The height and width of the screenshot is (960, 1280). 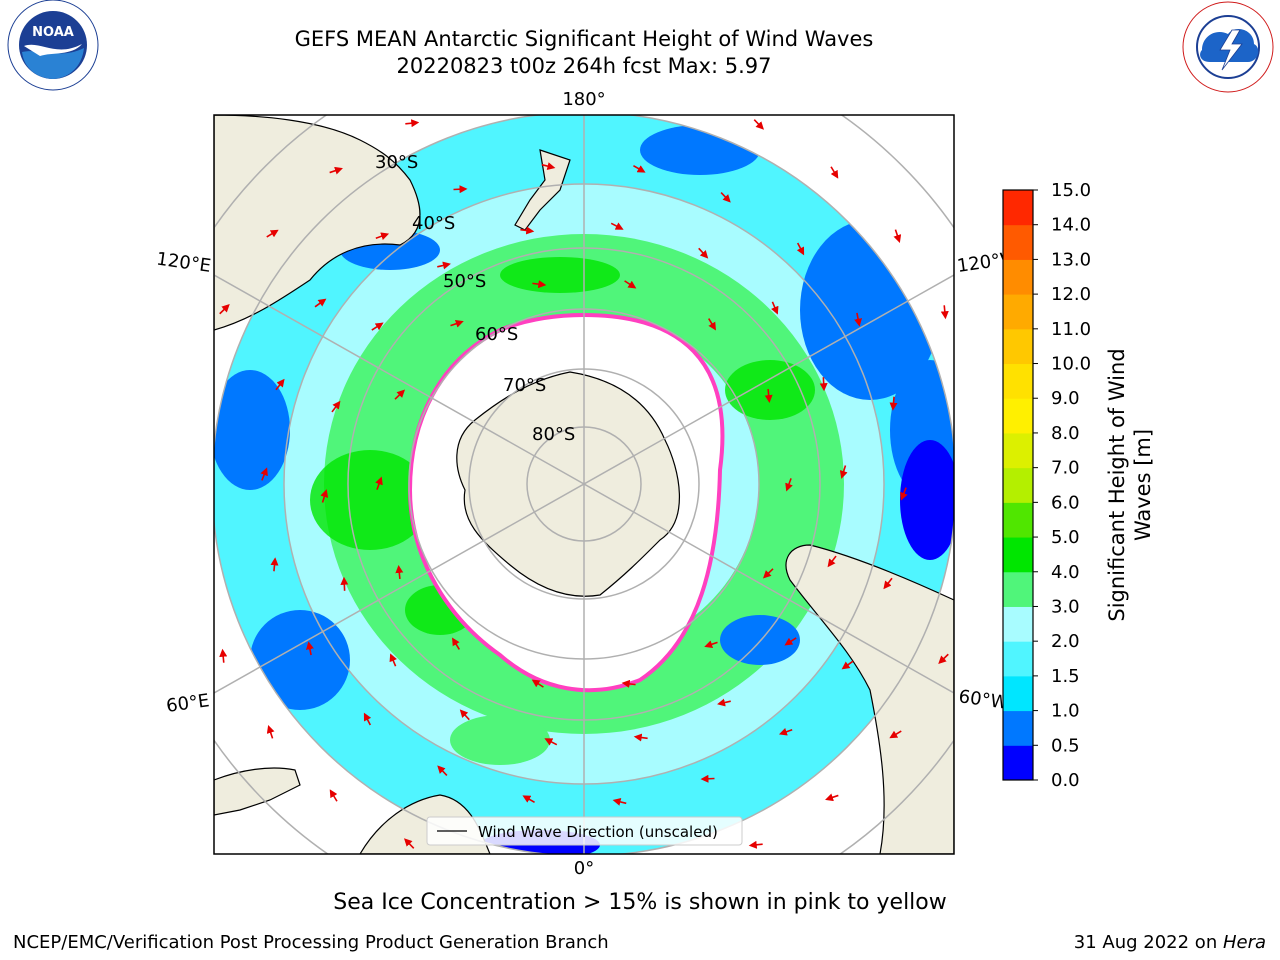 What do you see at coordinates (496, 334) in the screenshot?
I see `lat-label: 60°S` at bounding box center [496, 334].